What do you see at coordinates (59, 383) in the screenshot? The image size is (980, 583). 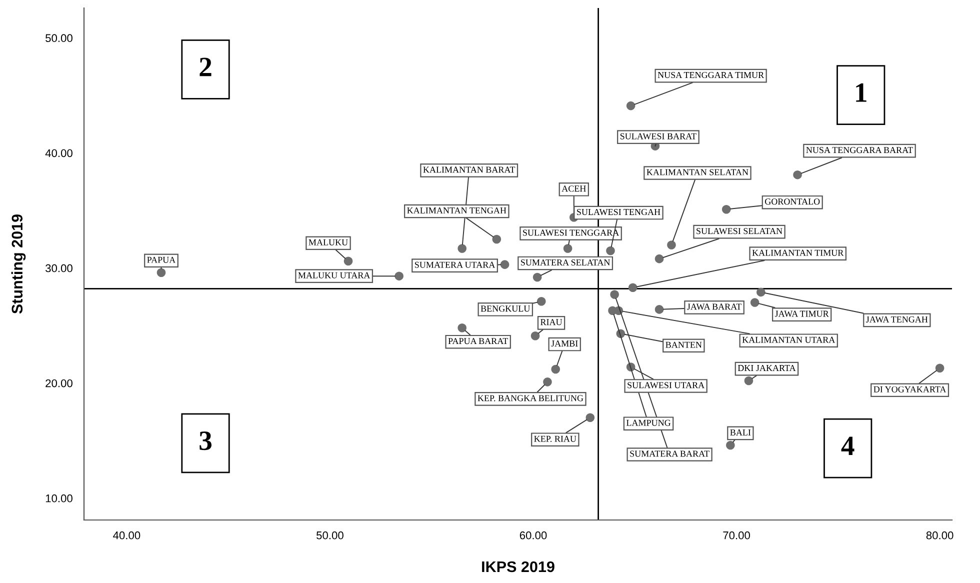 I see `y-tick-label: 20.00` at bounding box center [59, 383].